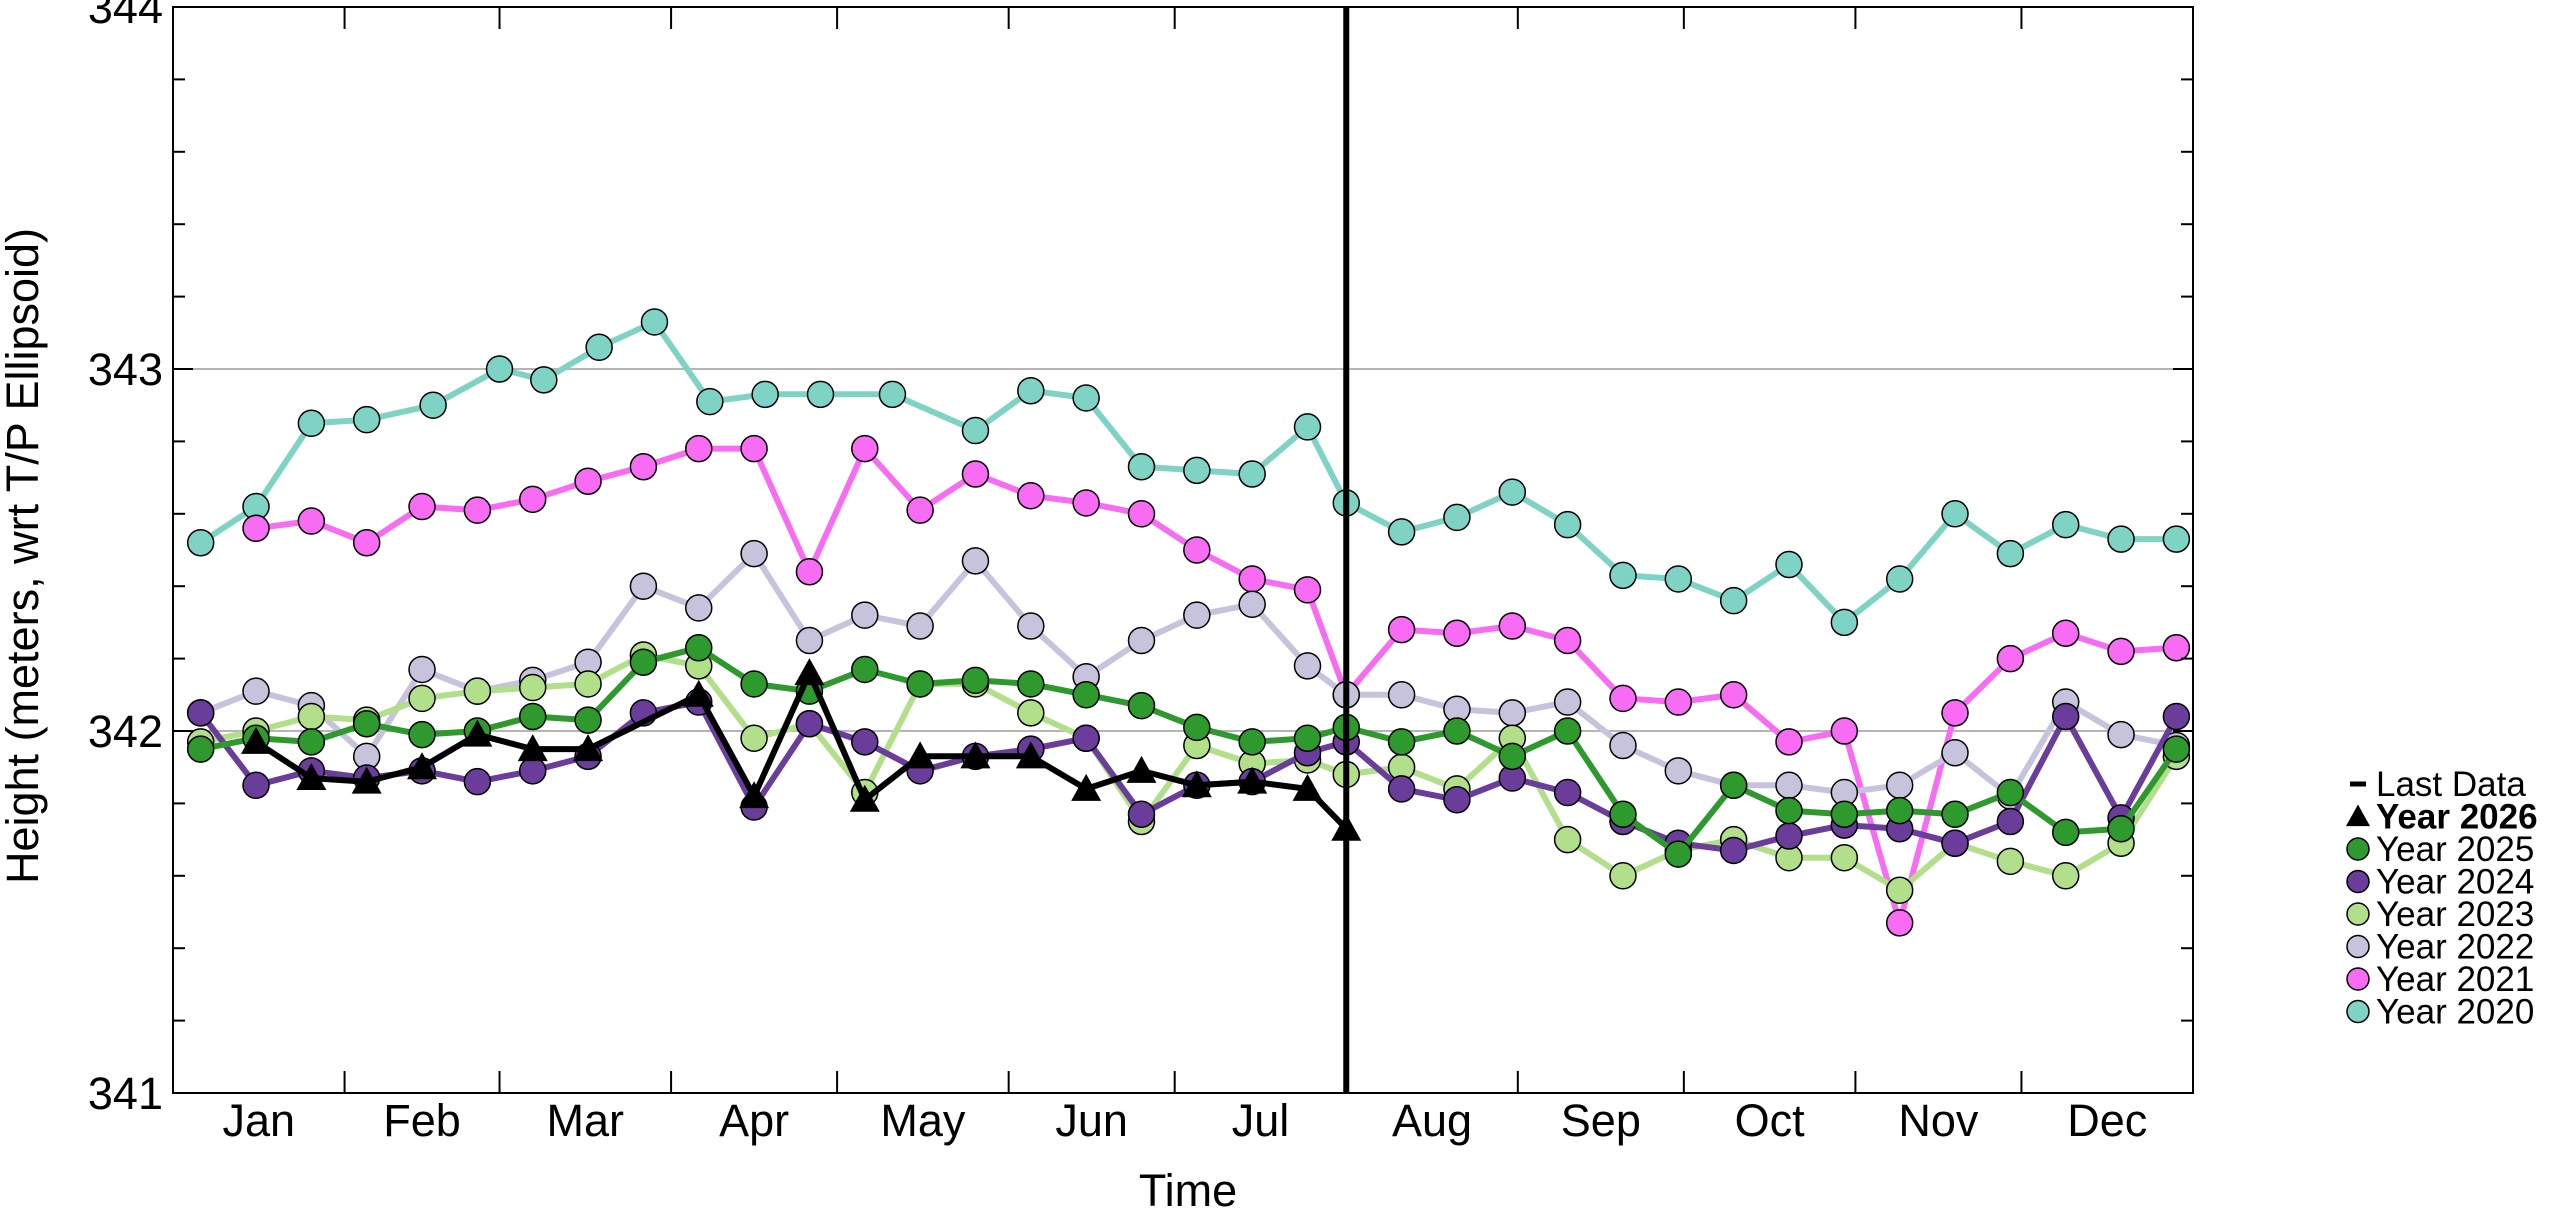 This screenshot has height=1213, width=2559. Describe the element at coordinates (1091, 1120) in the screenshot. I see `x-tick-label: Jun` at that location.